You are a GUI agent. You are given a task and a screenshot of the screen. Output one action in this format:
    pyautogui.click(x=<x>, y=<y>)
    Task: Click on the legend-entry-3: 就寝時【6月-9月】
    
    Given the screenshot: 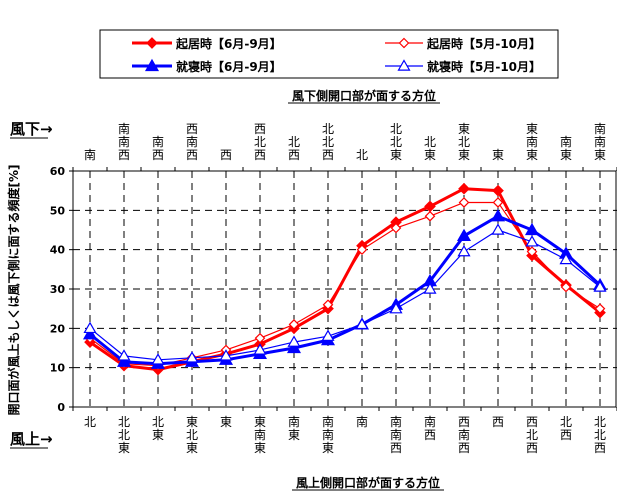 What is the action you would take?
    pyautogui.click(x=207, y=66)
    